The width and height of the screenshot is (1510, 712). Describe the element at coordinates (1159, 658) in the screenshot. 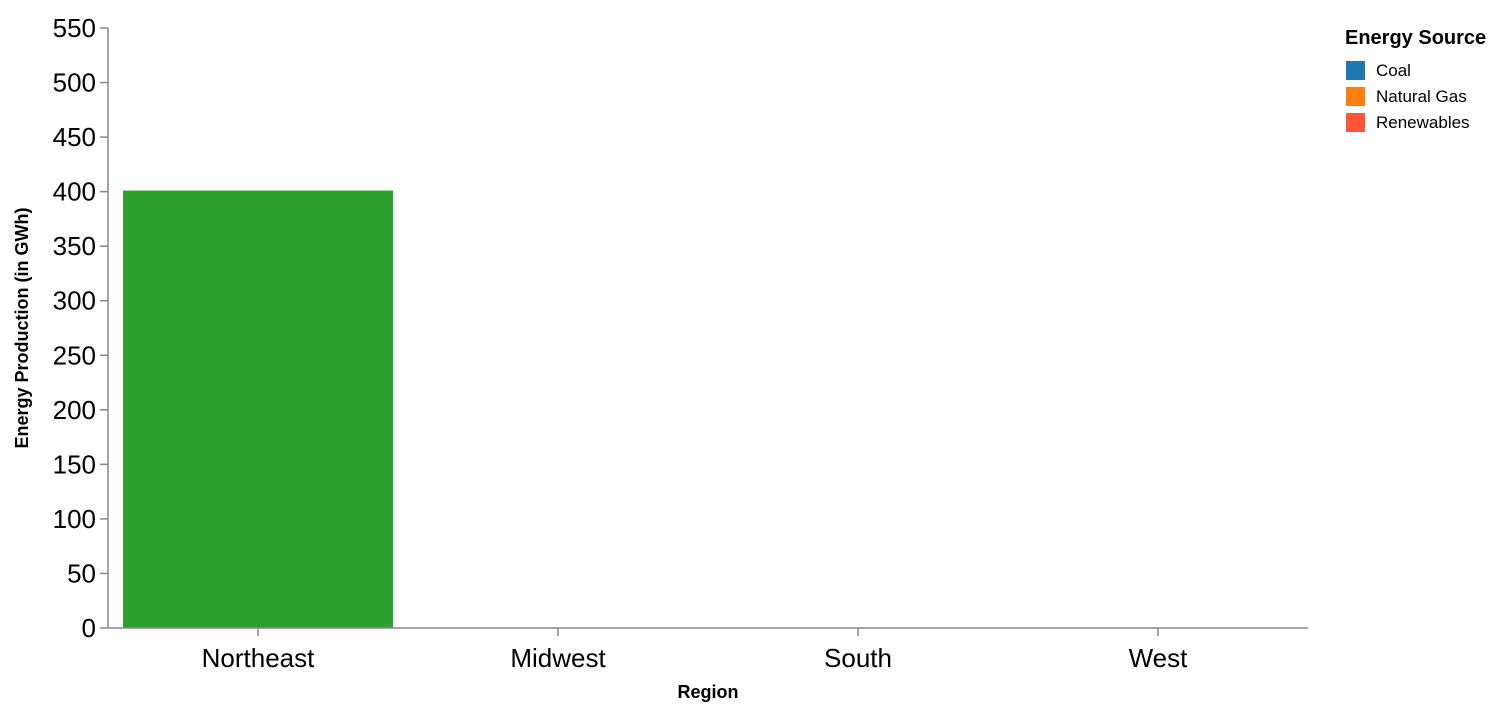

I see `x-tick-label: West` at that location.